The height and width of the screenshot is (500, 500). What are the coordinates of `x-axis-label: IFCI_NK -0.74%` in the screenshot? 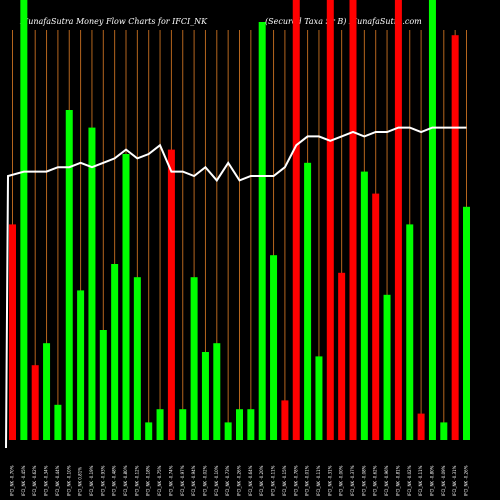 It's located at (170, 480).